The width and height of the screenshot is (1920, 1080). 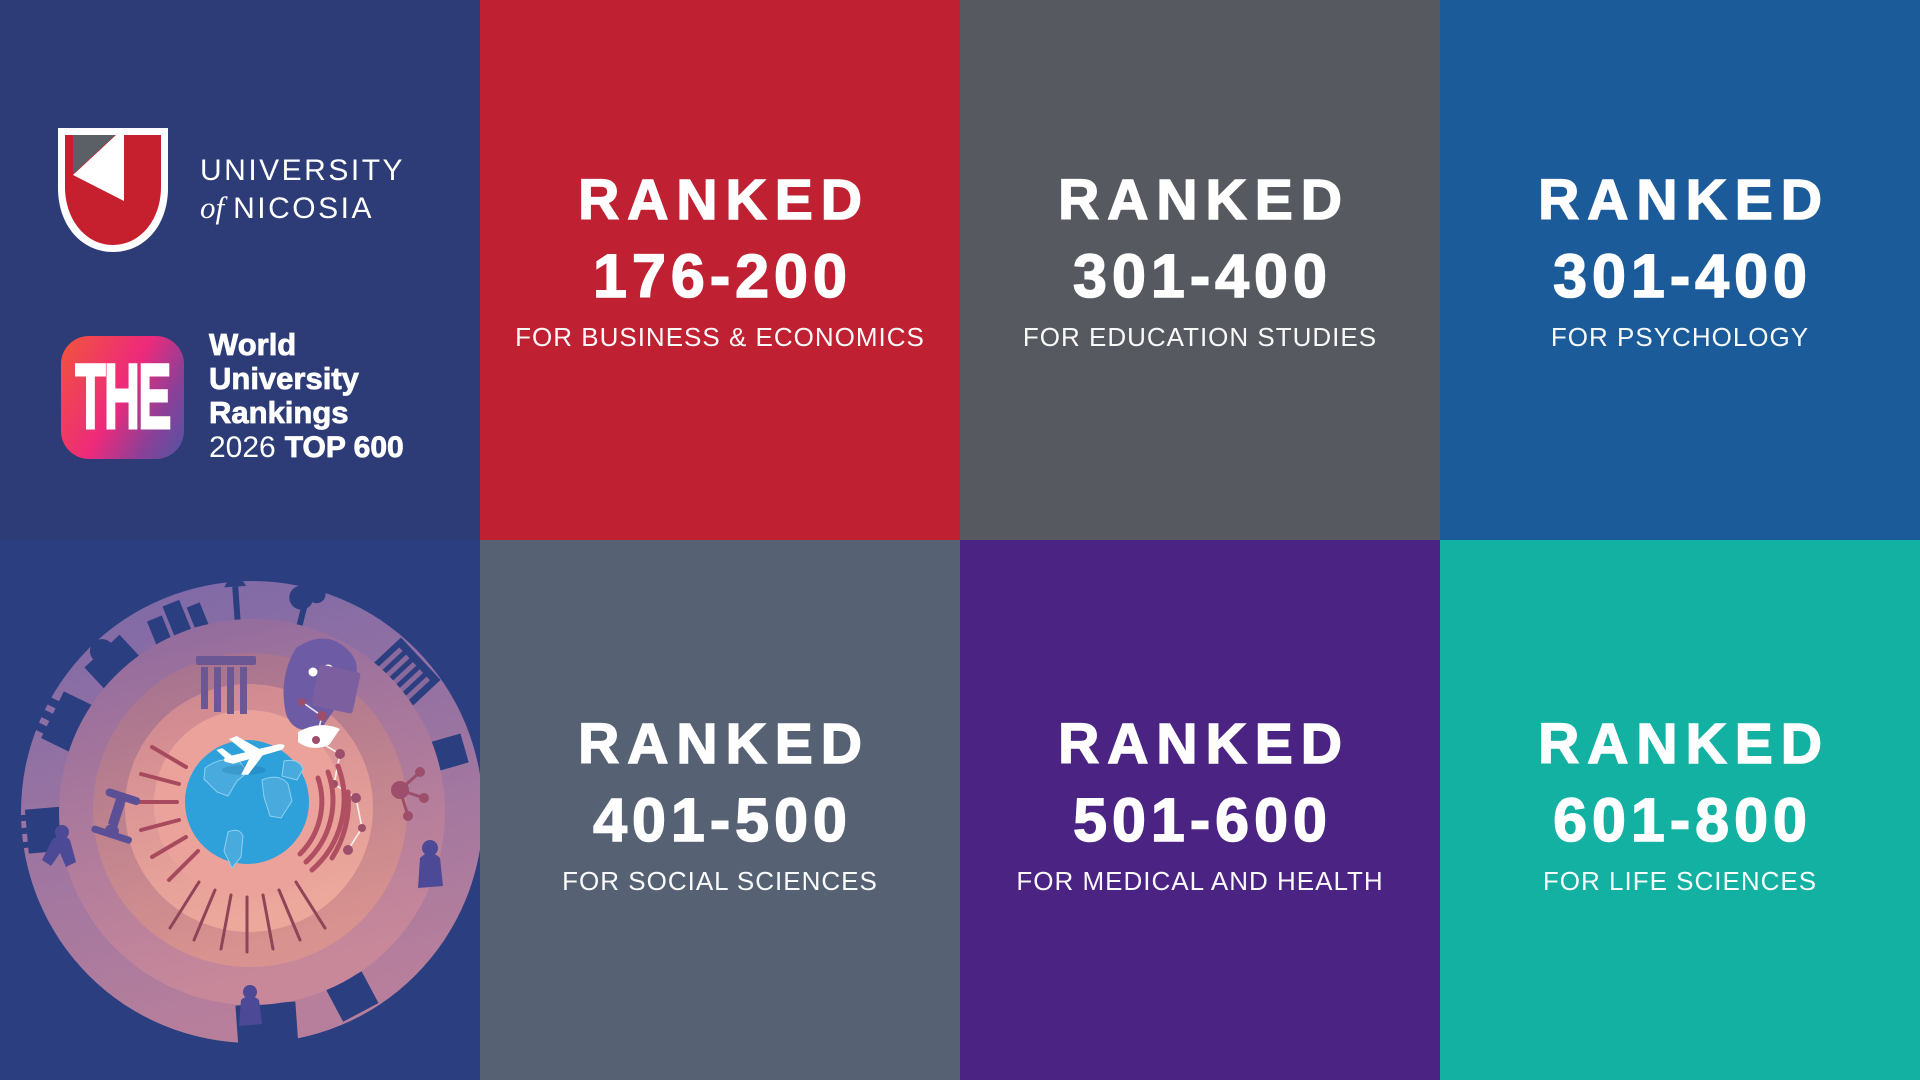 I want to click on university-name-city: NICOSIA, so click(x=303, y=209).